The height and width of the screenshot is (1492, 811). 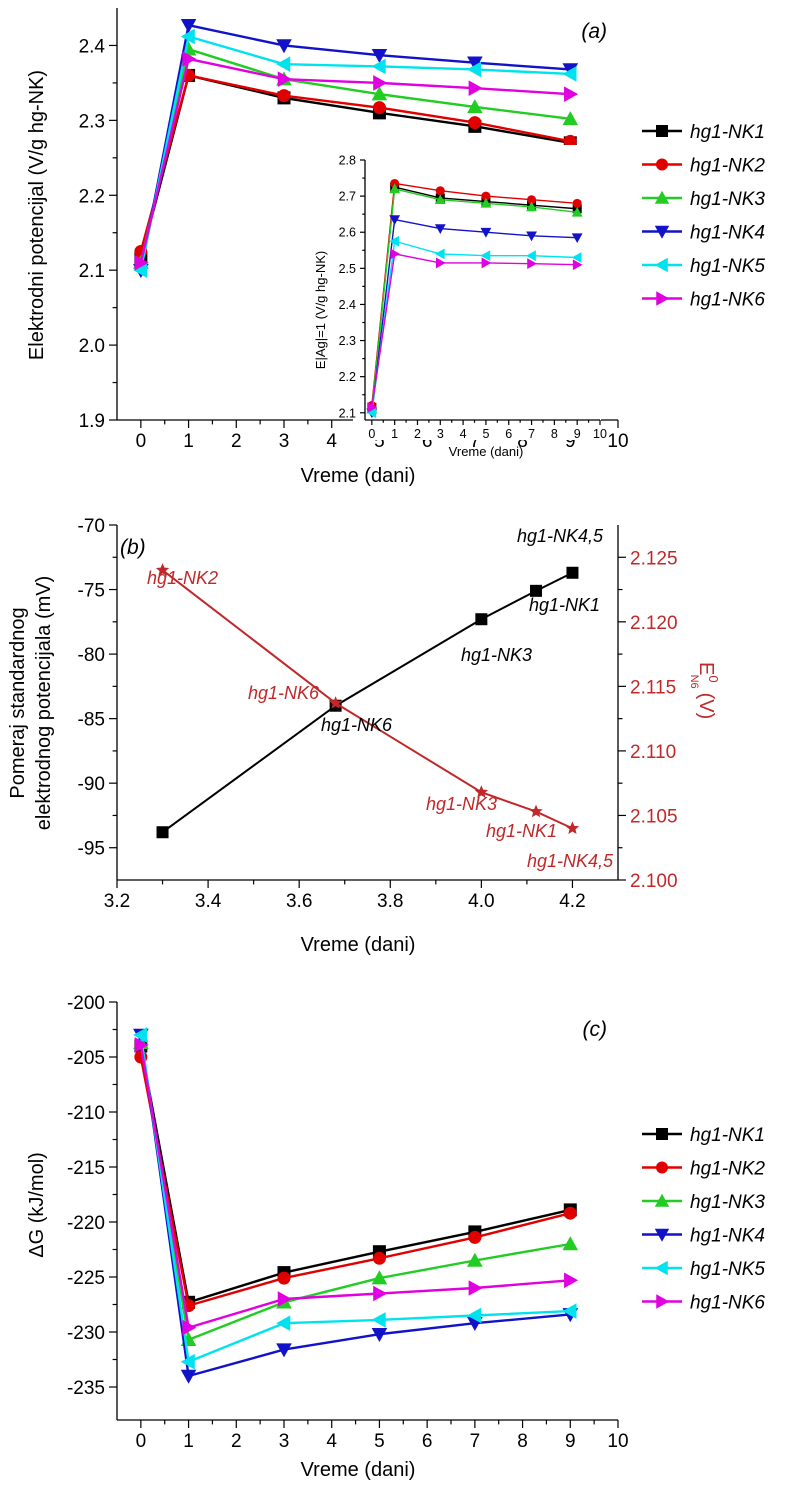 I want to click on a-xtick-label: 6, so click(x=427, y=441).